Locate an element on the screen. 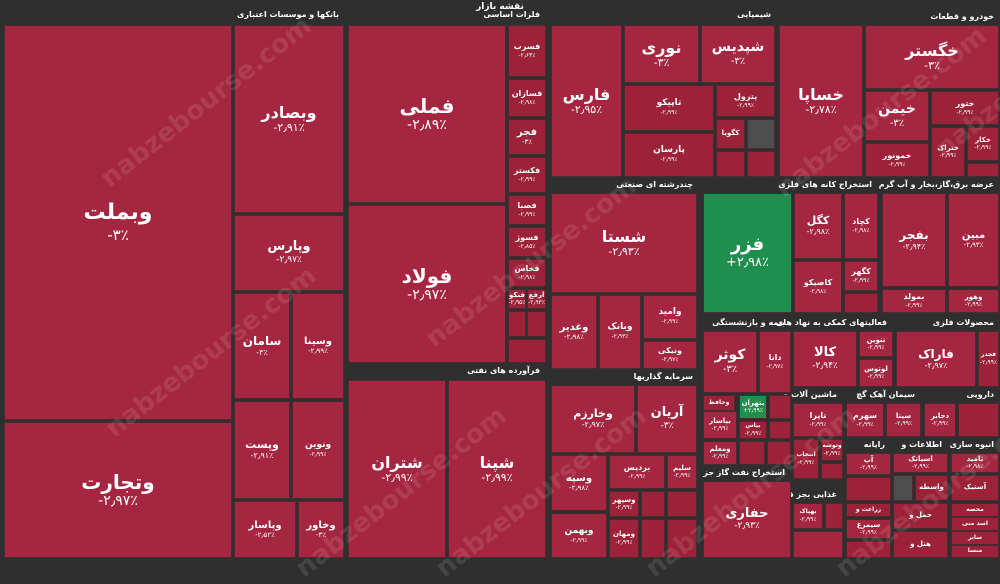 This screenshot has height=584, width=1000. stock-tile: بتهران +۲٫۹۹٪ is located at coordinates (753, 407).